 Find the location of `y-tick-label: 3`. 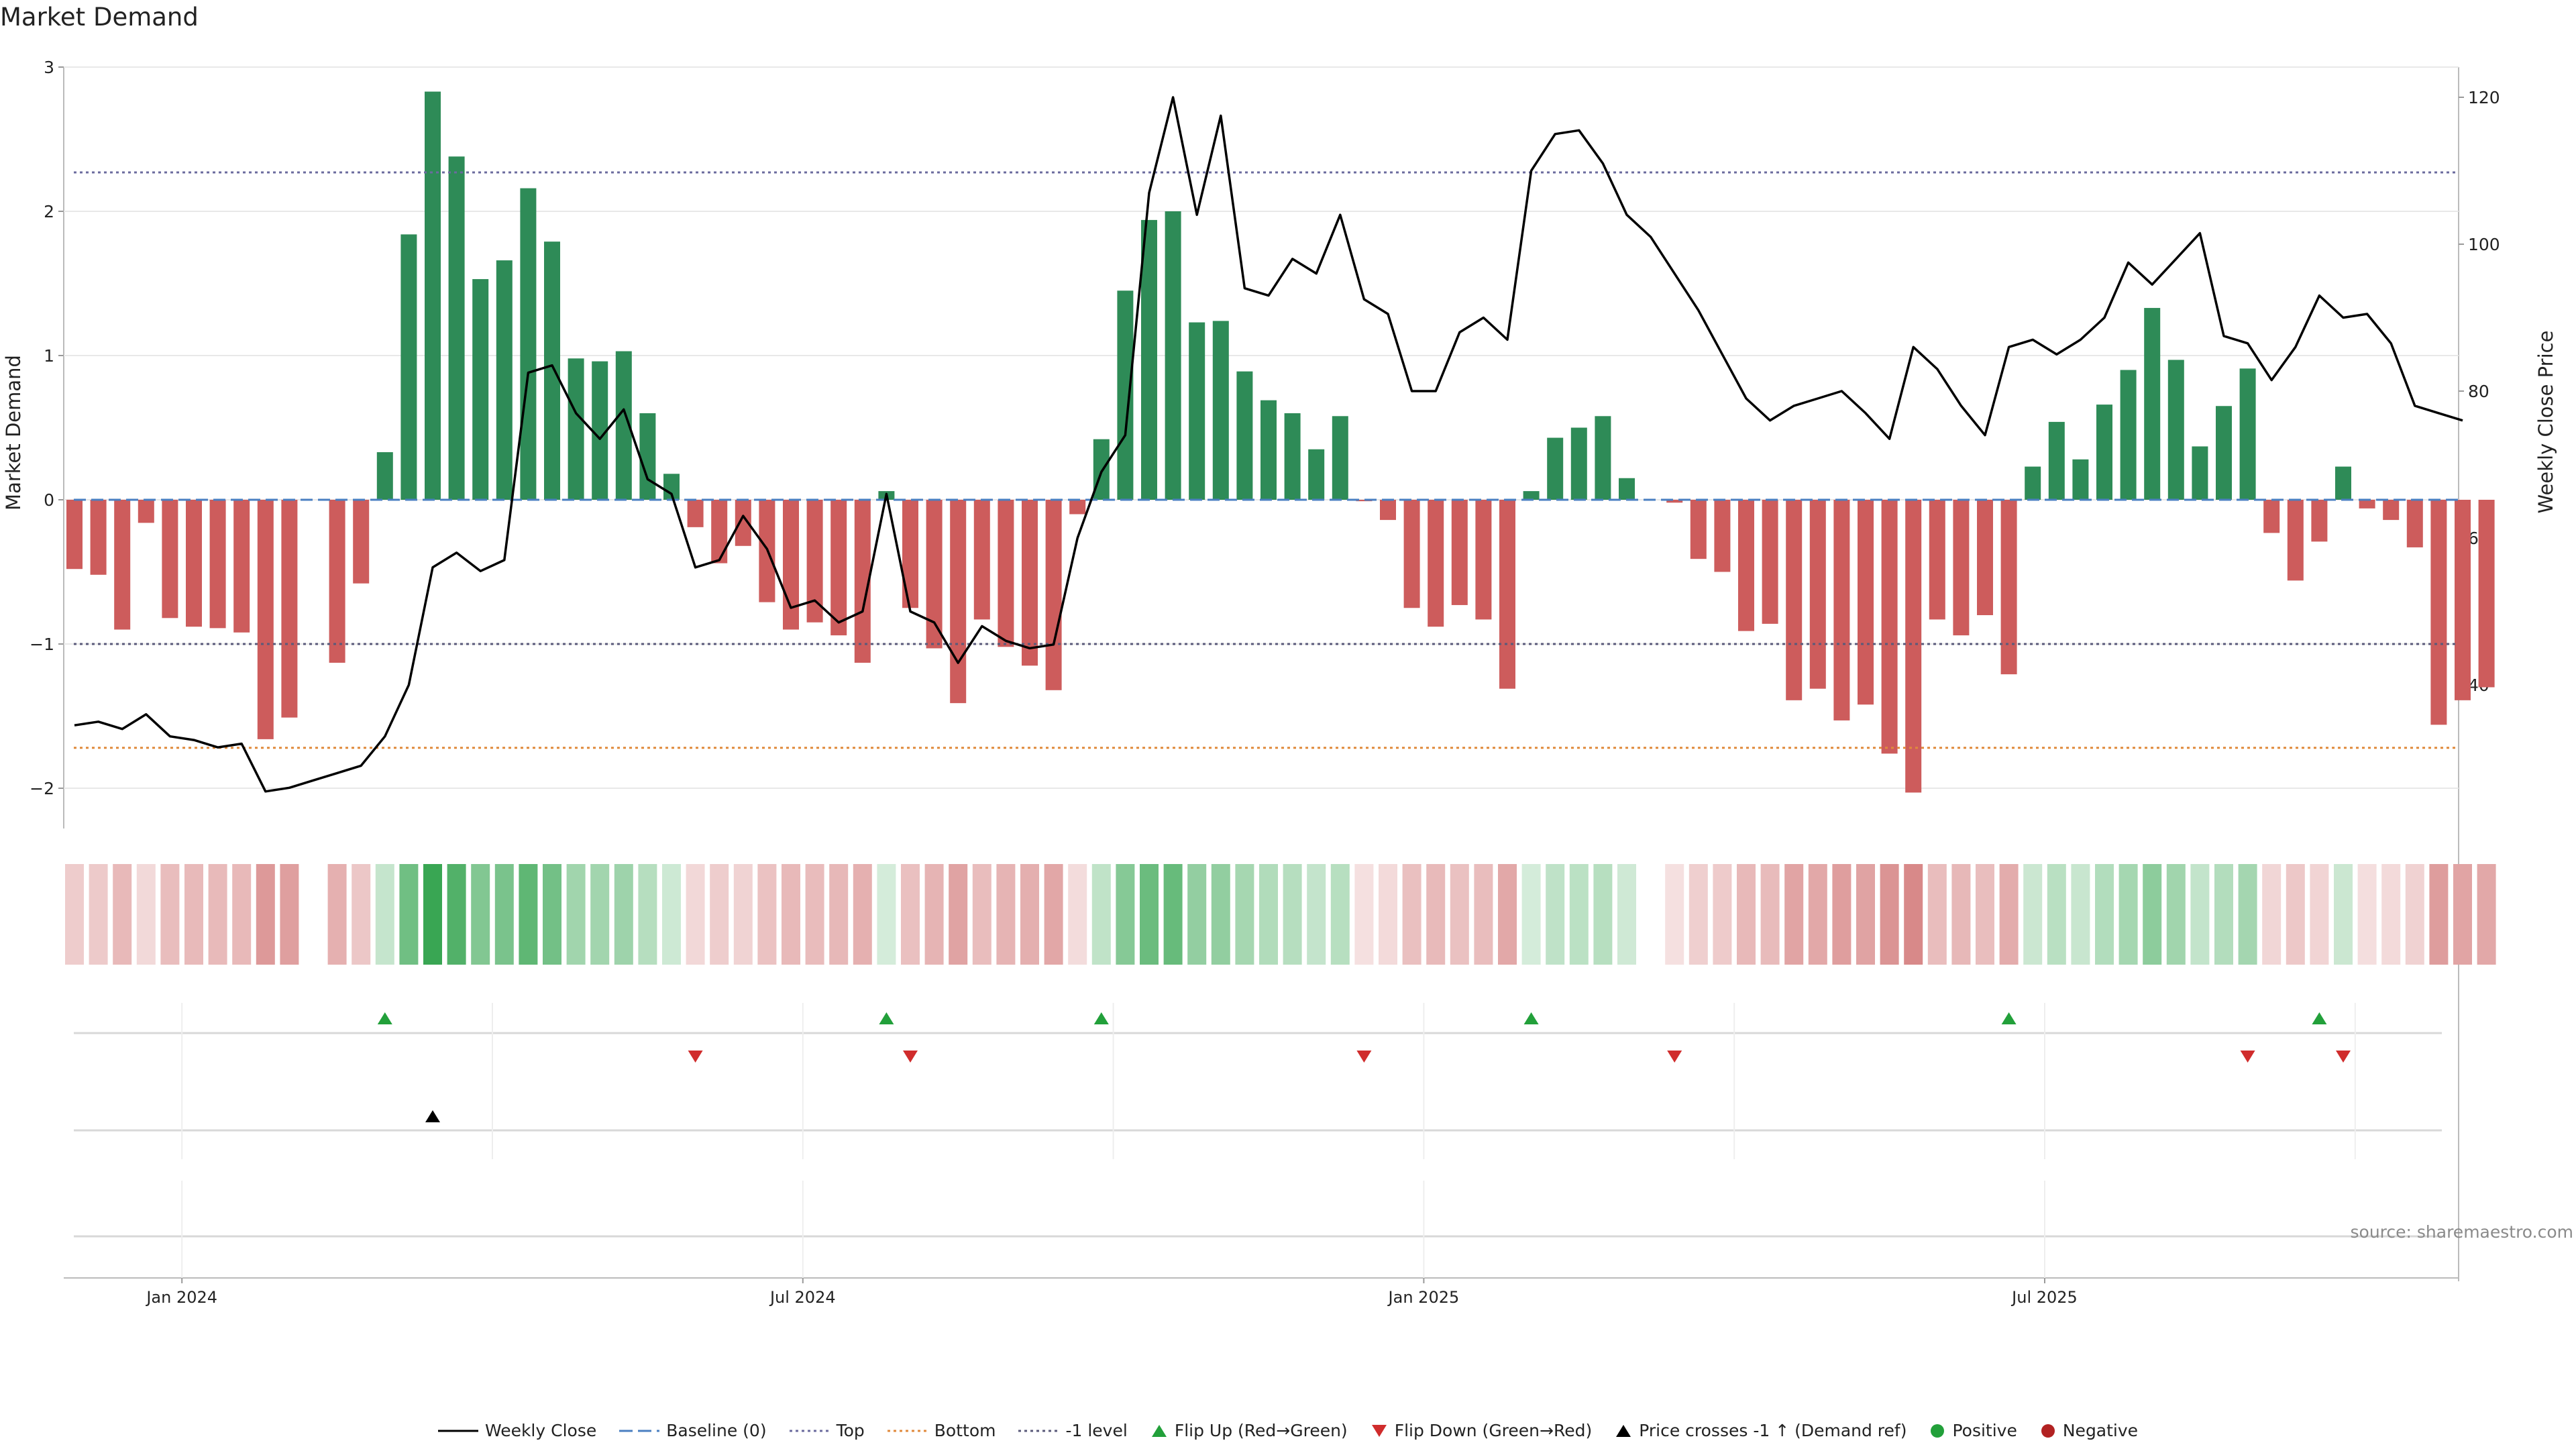

y-tick-label: 3 is located at coordinates (49, 67).